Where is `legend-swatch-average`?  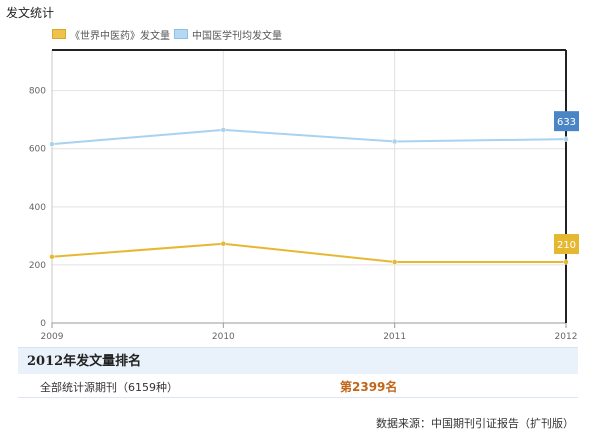
legend-swatch-average is located at coordinates (181, 34).